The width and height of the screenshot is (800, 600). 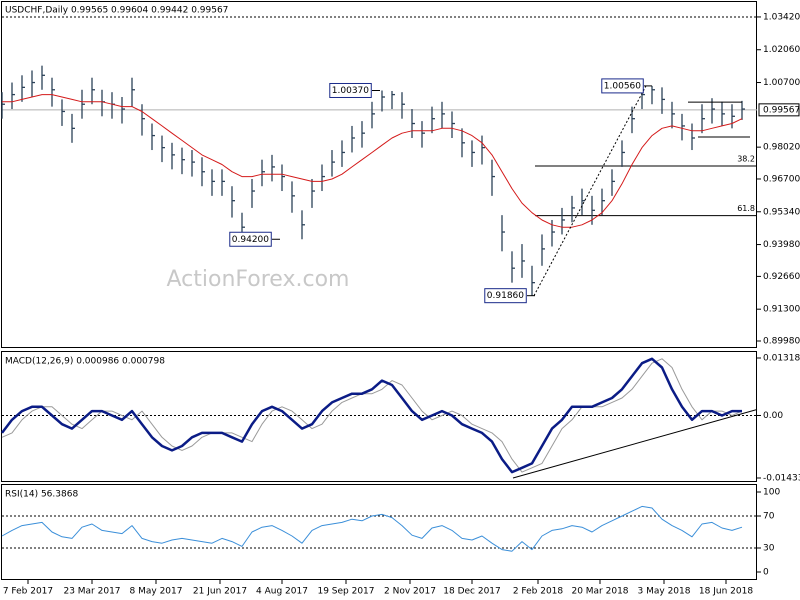 What do you see at coordinates (781, 50) in the screenshot?
I see `y-tick-label: 1.02060` at bounding box center [781, 50].